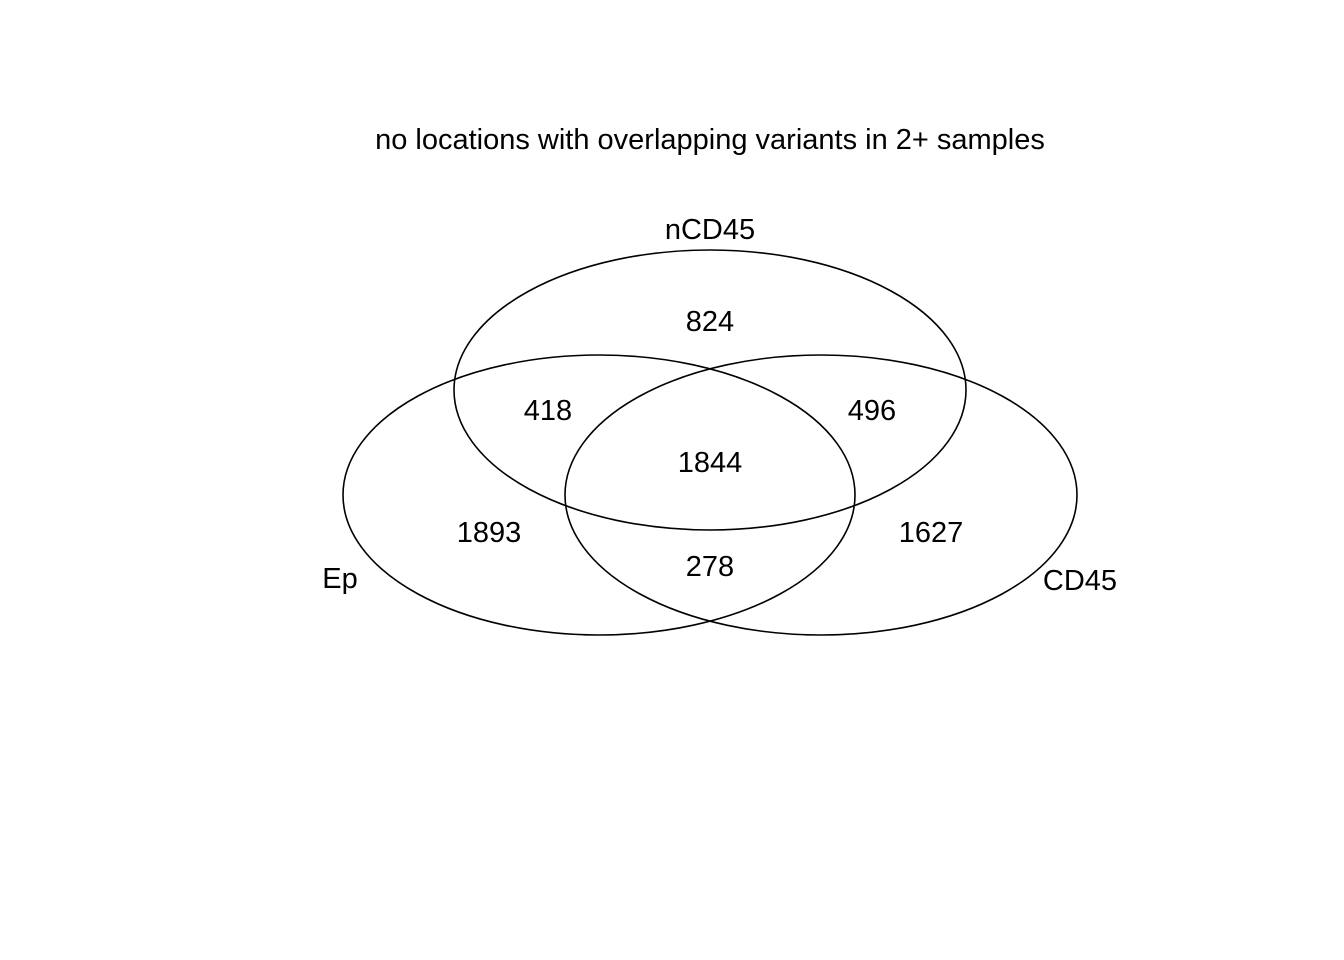 This screenshot has width=1344, height=960. What do you see at coordinates (710, 567) in the screenshot?
I see `region-ep-cd45: 278` at bounding box center [710, 567].